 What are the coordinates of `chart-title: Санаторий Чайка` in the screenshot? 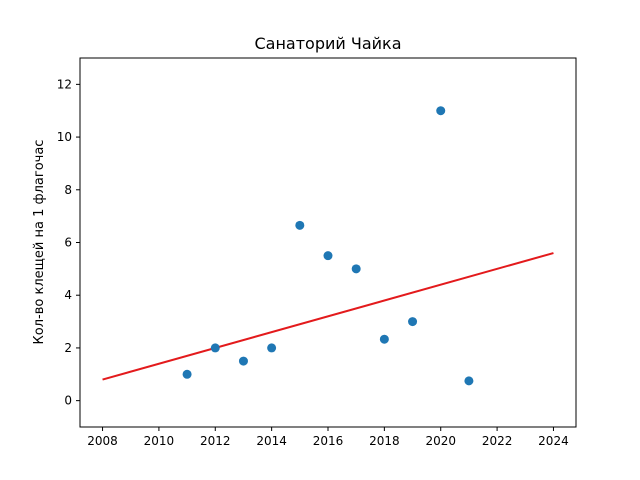 It's located at (327, 43).